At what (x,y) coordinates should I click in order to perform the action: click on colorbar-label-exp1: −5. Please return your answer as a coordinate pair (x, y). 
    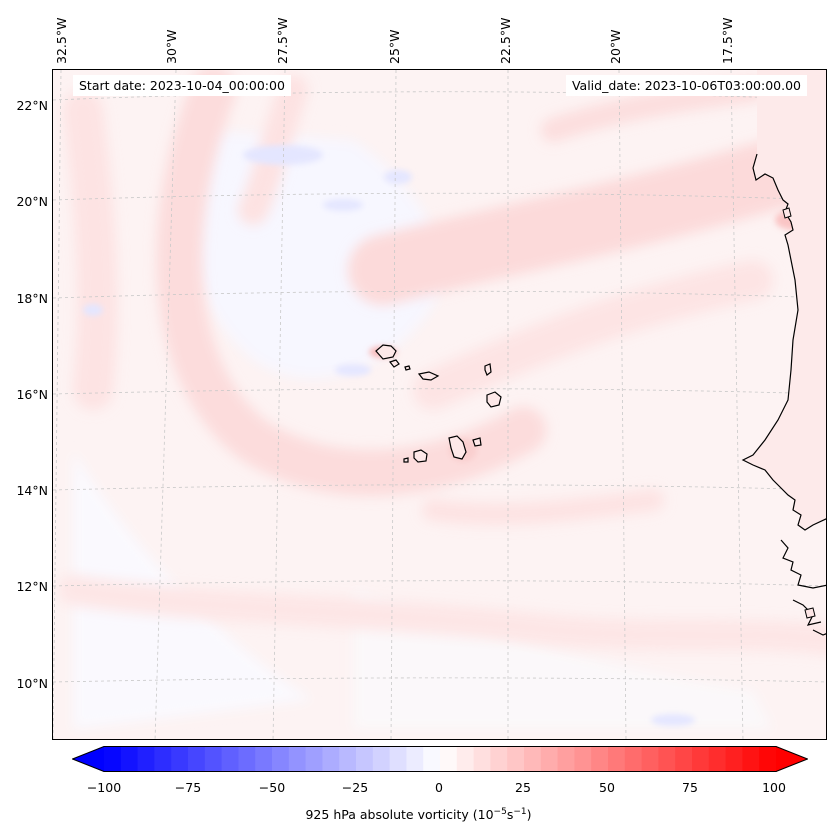
    Looking at the image, I should click on (500, 812).